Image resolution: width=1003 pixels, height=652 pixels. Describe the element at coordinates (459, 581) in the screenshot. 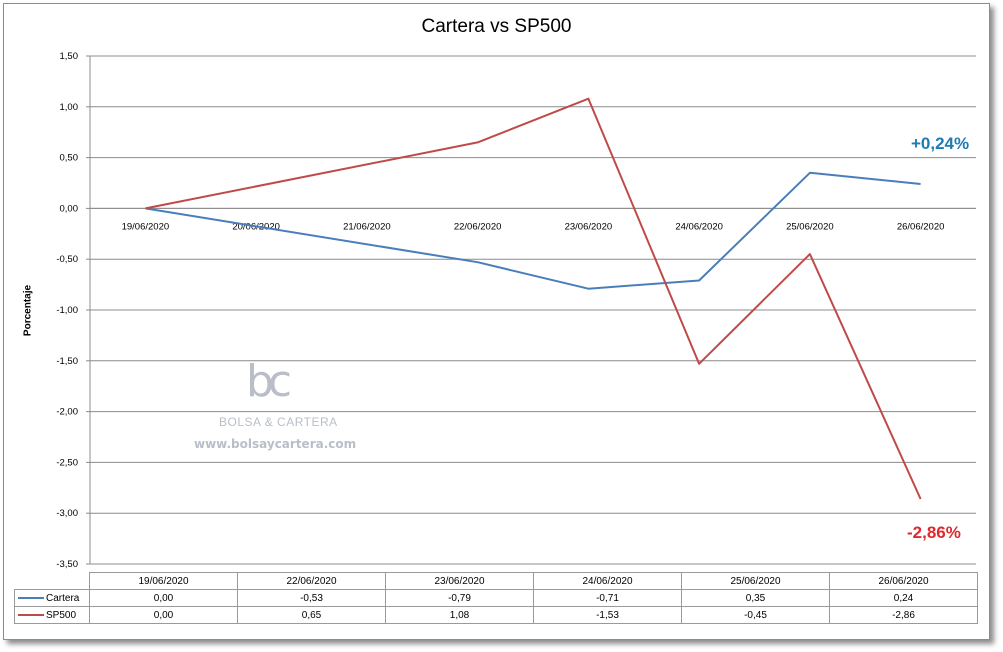

I see `data-table-header: 23/06/2020` at that location.